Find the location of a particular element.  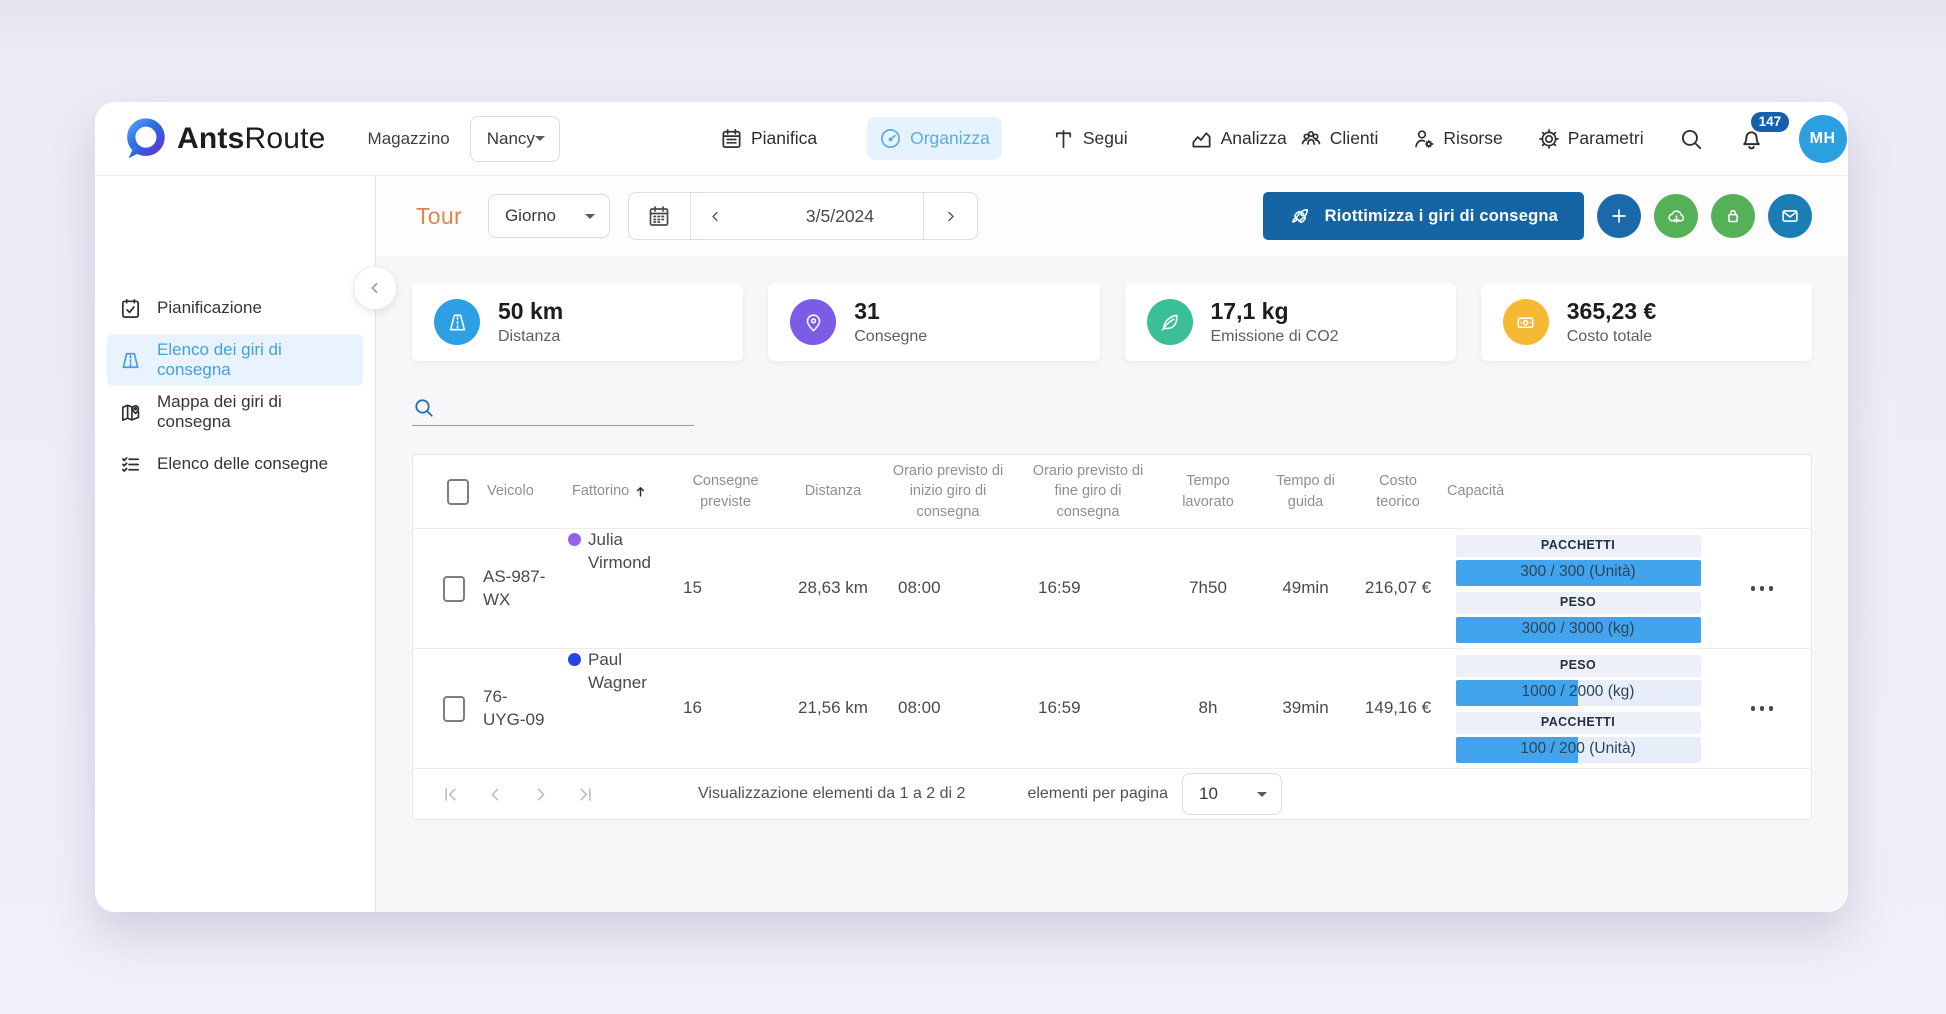

mail-button is located at coordinates (1790, 216).